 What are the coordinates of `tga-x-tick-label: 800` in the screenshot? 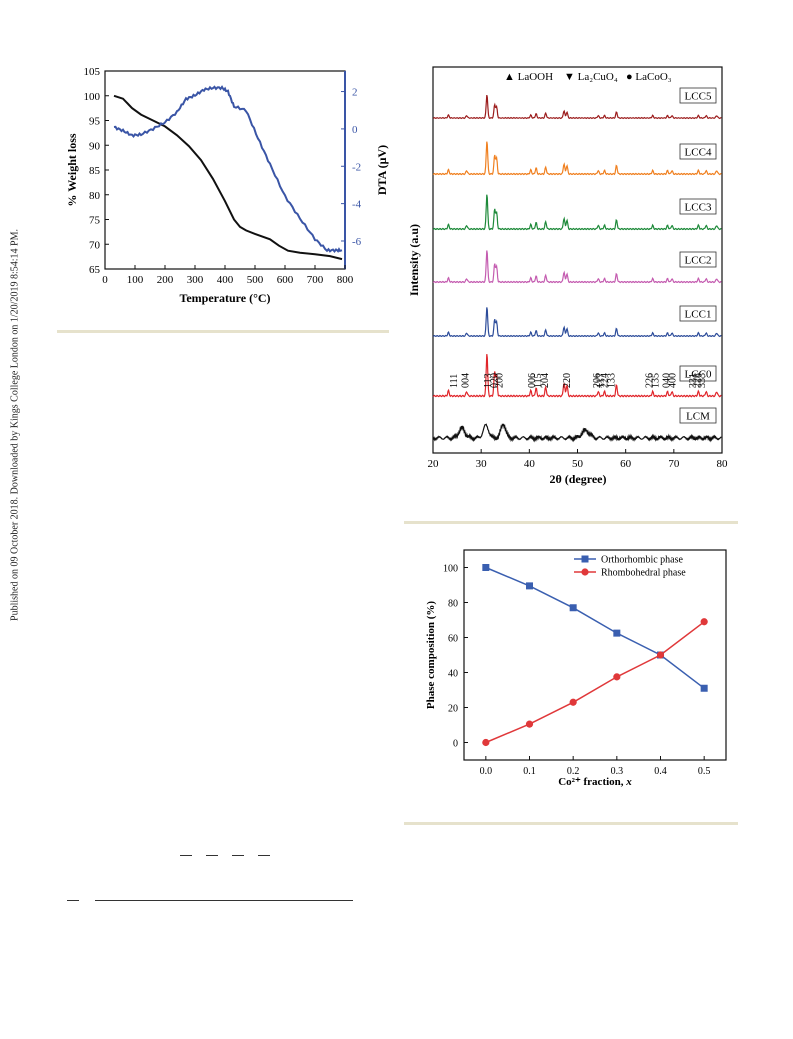 It's located at (345, 280).